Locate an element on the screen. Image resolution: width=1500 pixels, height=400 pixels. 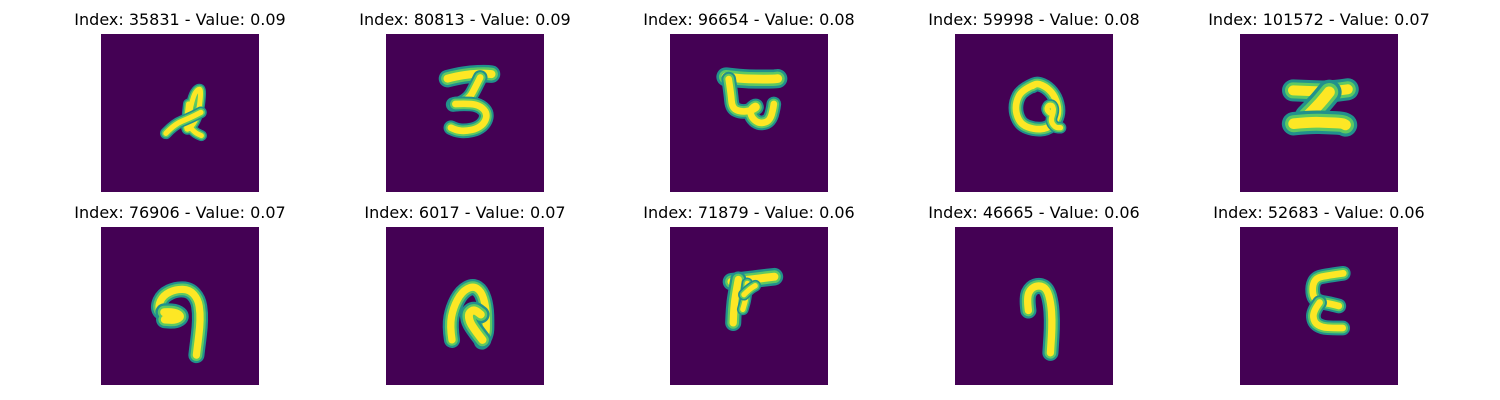
subplot-title: Index: 52683 - Value: 0.06 is located at coordinates (1319, 212).